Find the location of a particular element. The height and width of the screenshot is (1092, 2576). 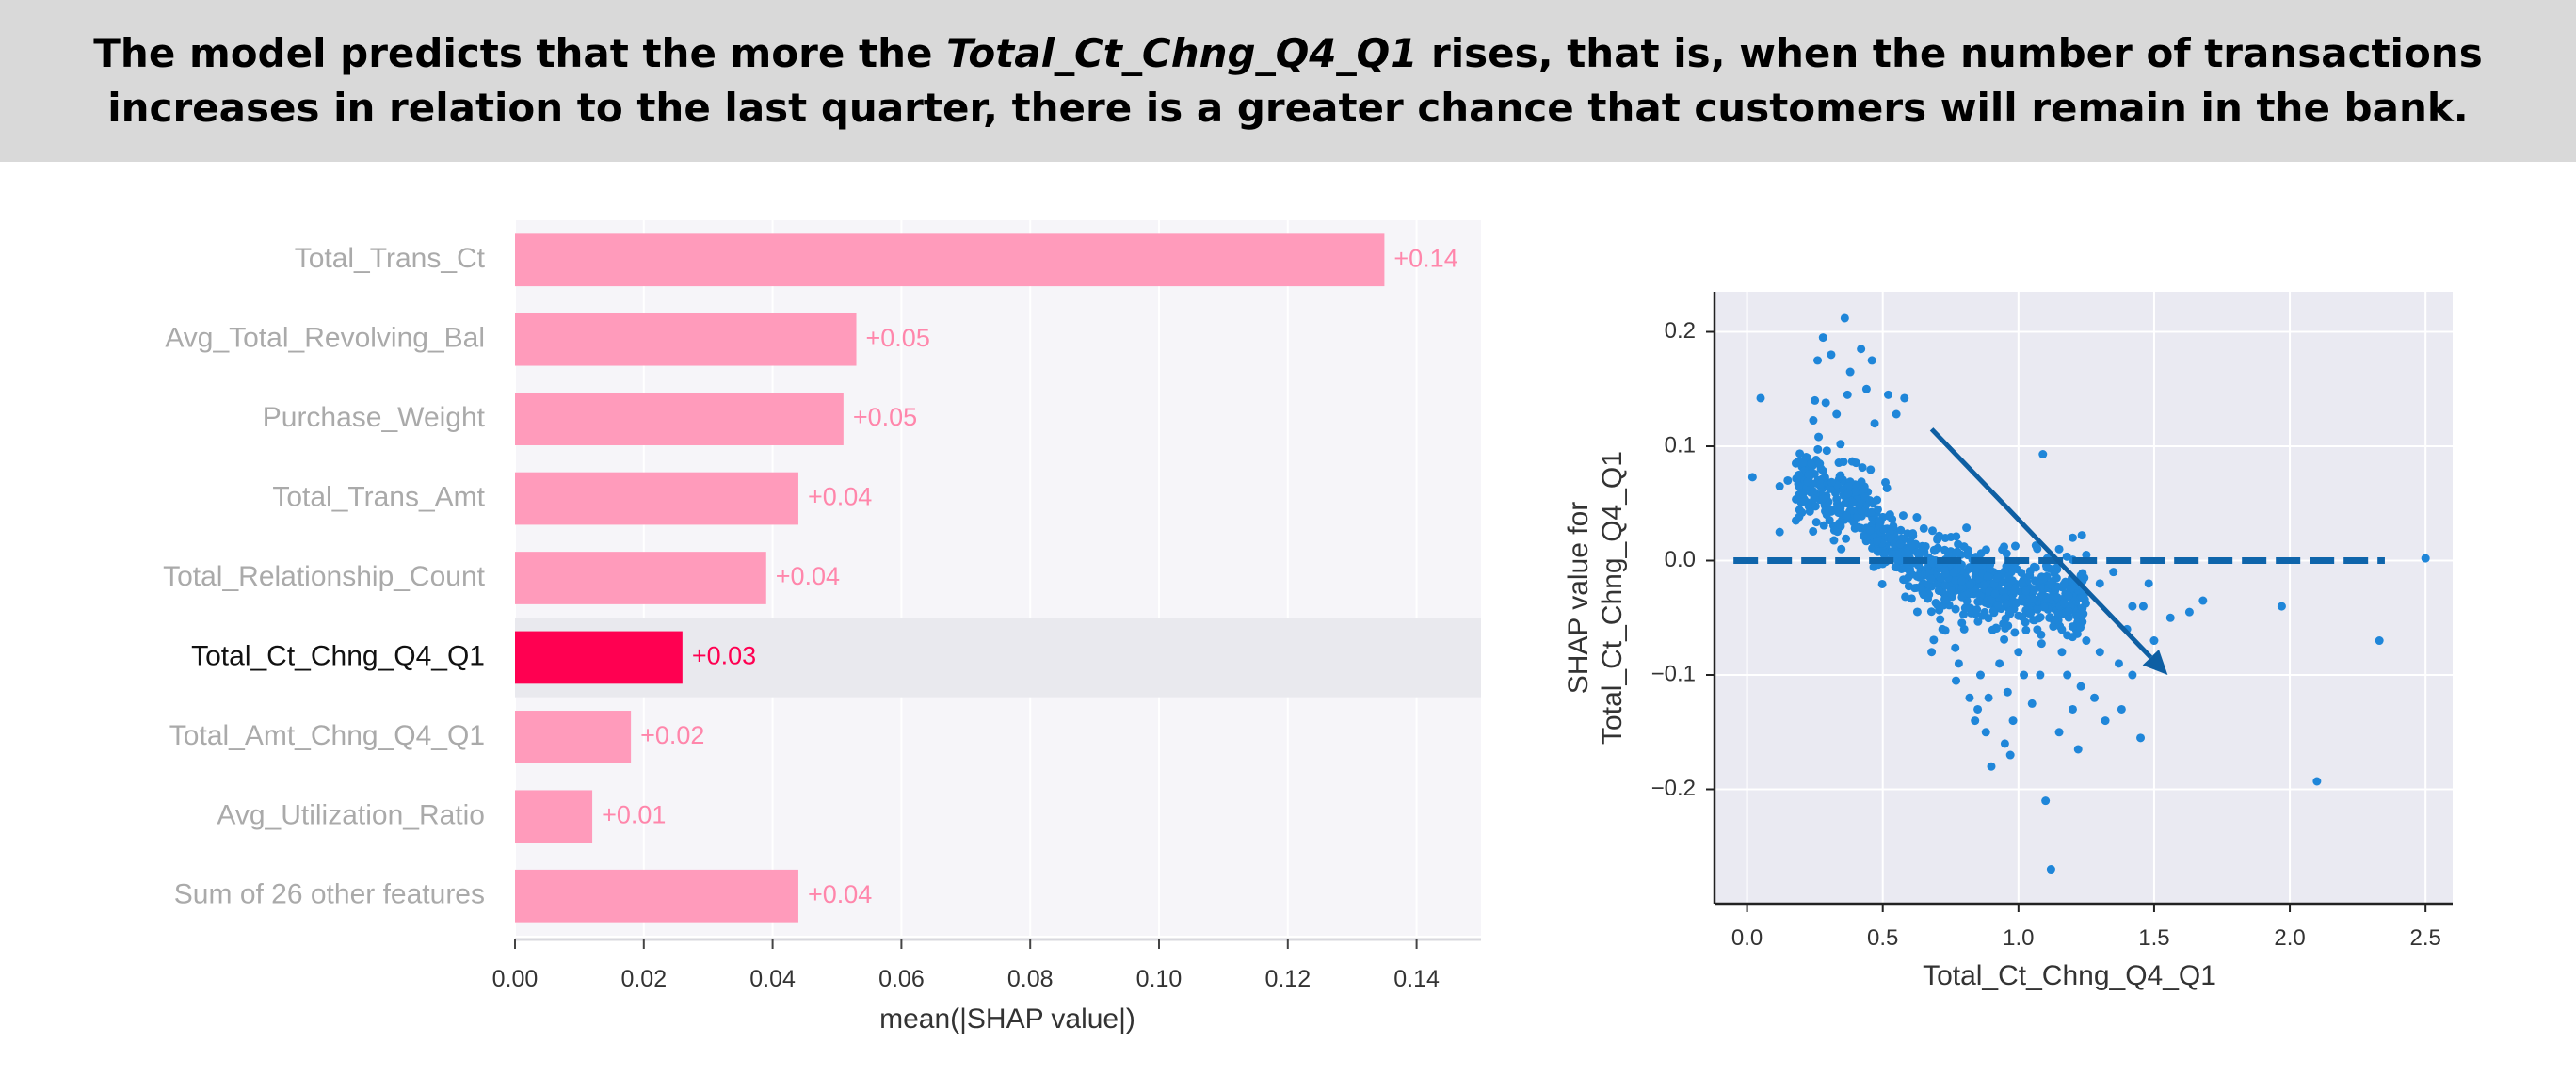

x-tick-label-1: 0.02 is located at coordinates (643, 979).